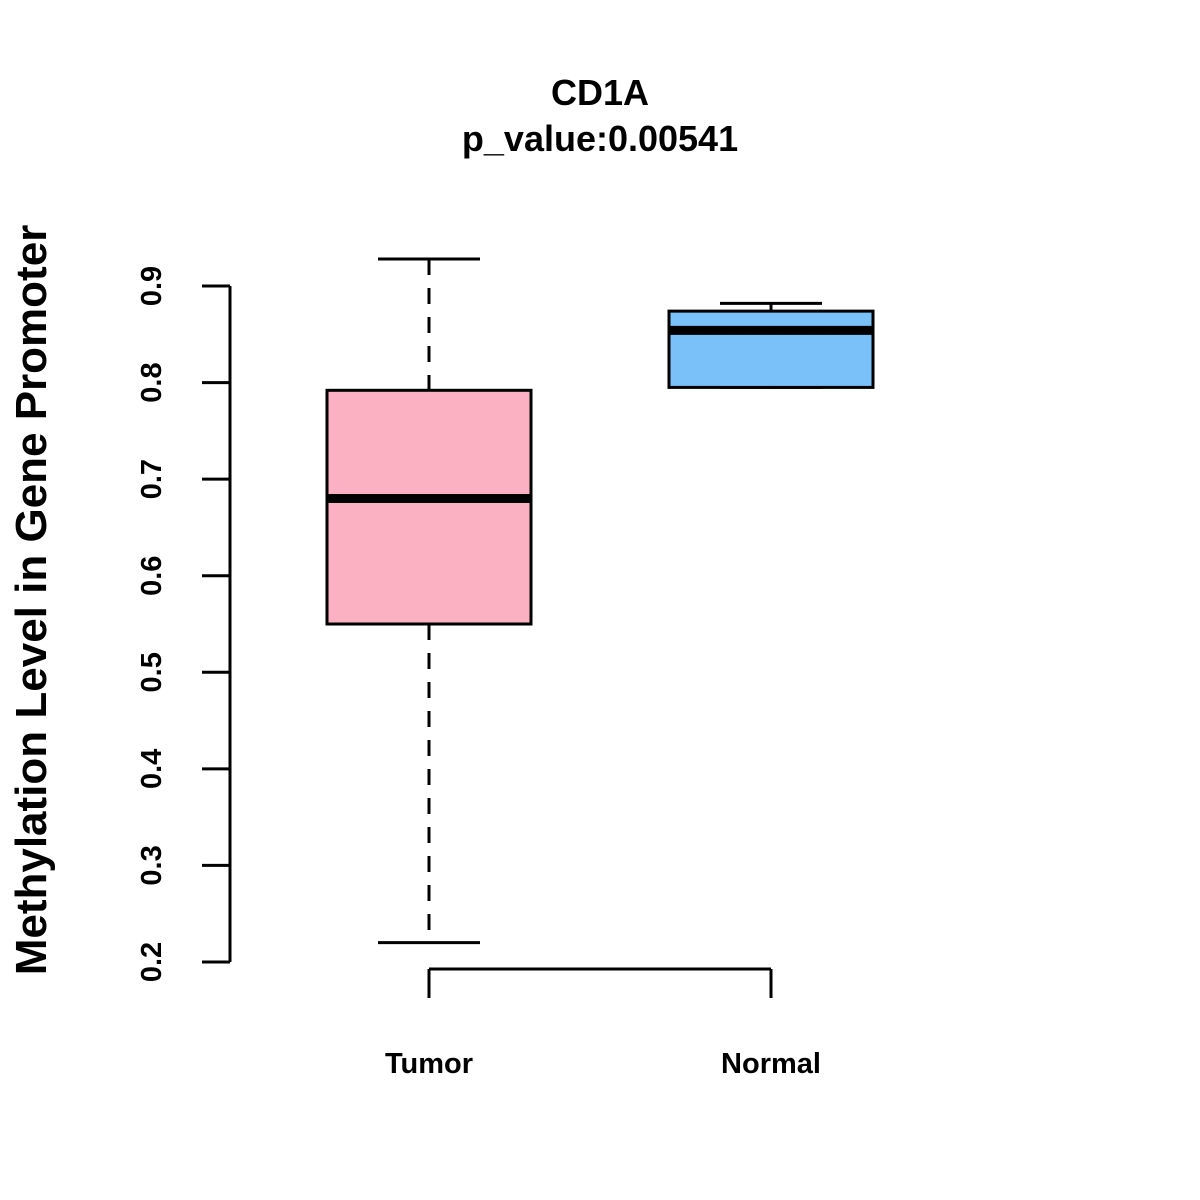 This screenshot has width=1200, height=1200. What do you see at coordinates (31, 600) in the screenshot?
I see `y-axis-label: Methylation Level in Gene Promoter` at bounding box center [31, 600].